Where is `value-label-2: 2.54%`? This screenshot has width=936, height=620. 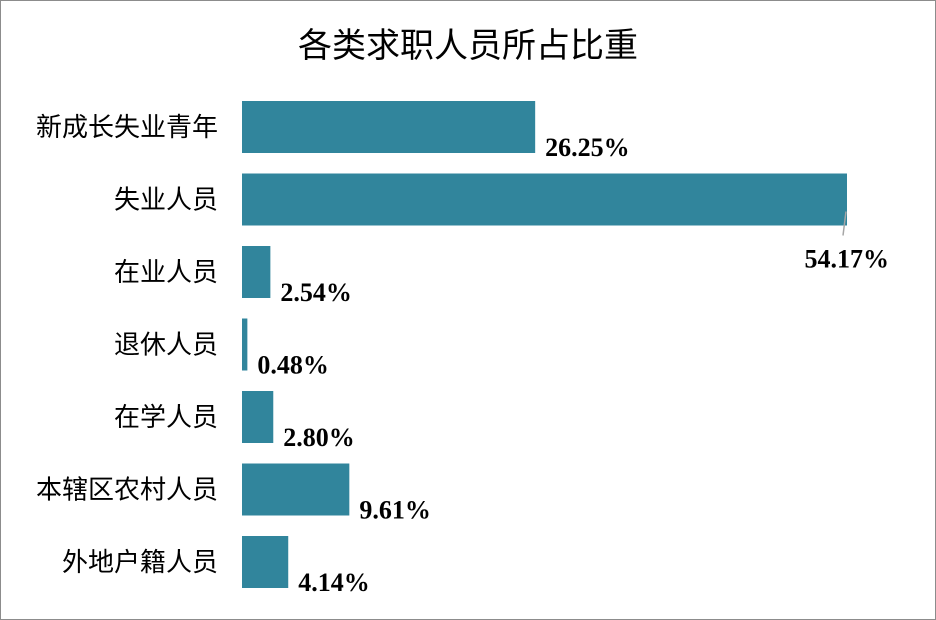 value-label-2: 2.54% is located at coordinates (316, 292).